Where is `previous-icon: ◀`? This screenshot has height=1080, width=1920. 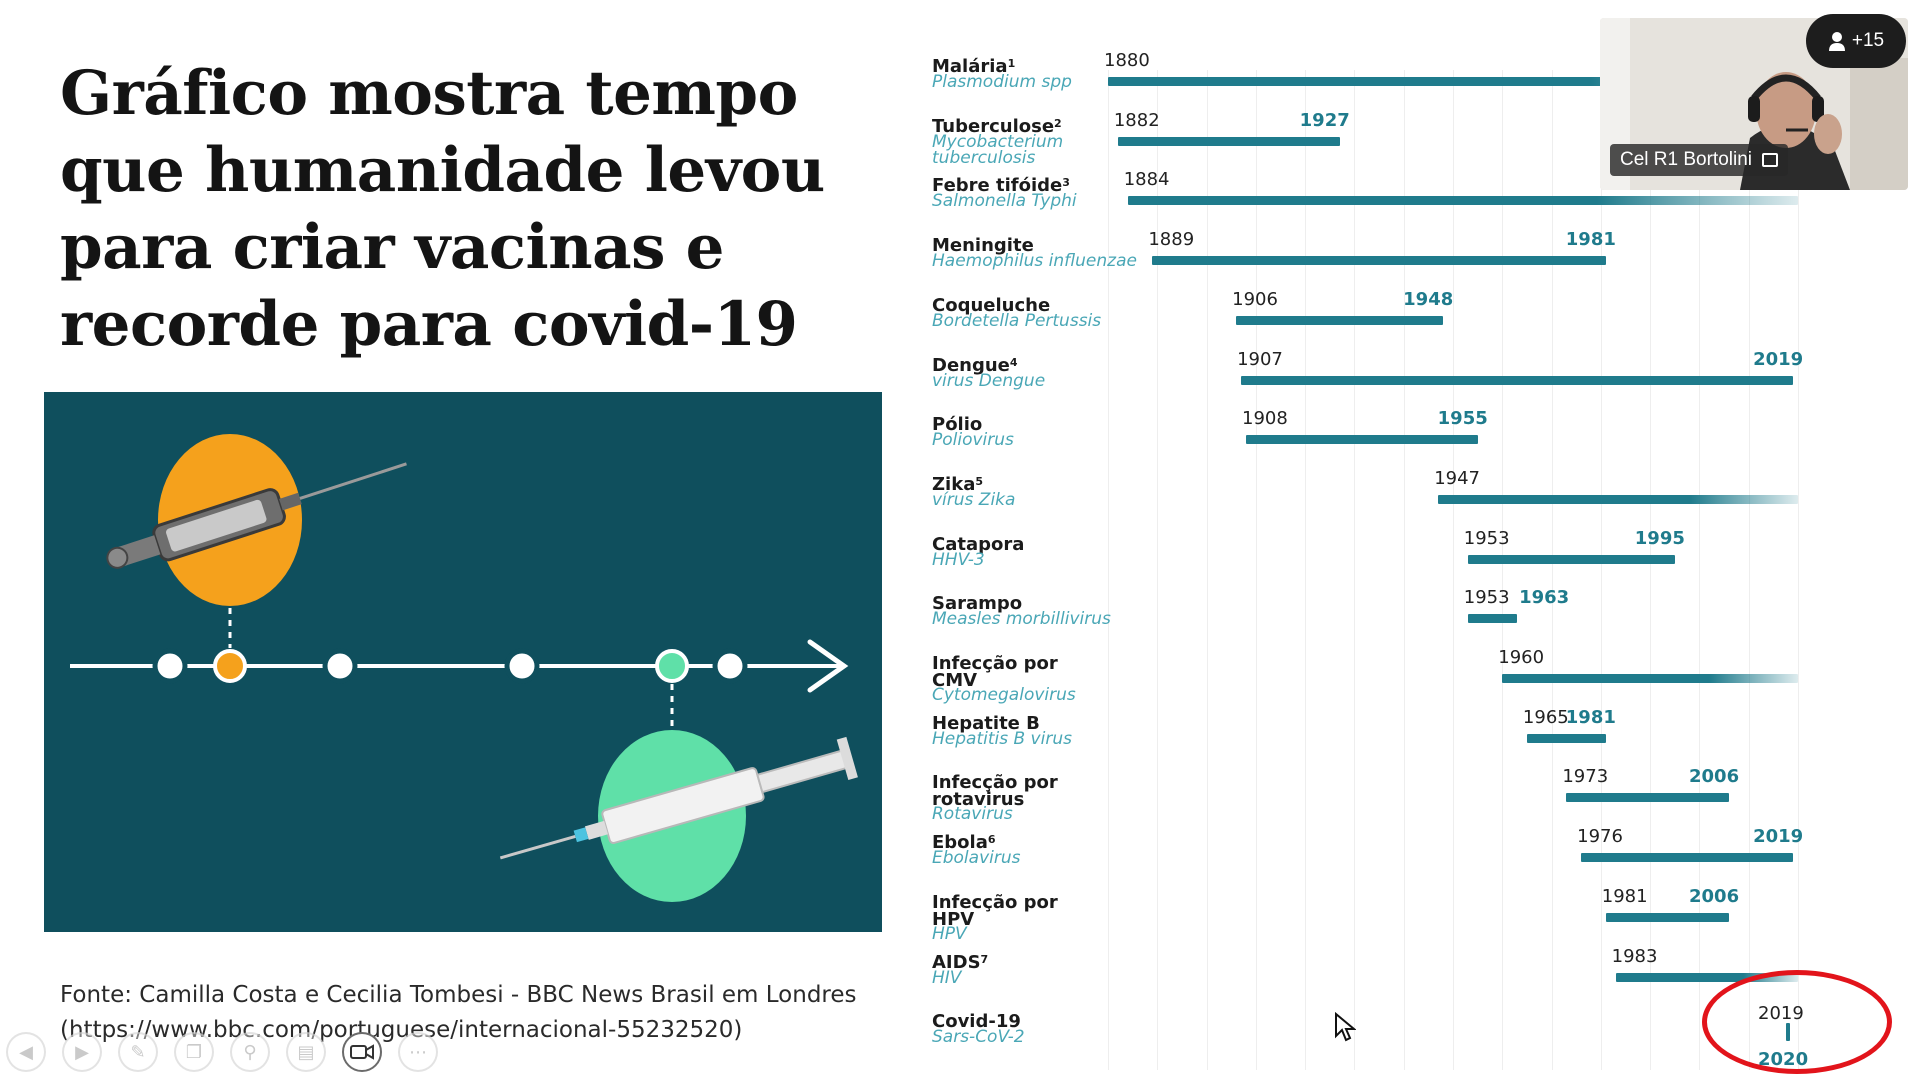 previous-icon: ◀ is located at coordinates (26, 1052).